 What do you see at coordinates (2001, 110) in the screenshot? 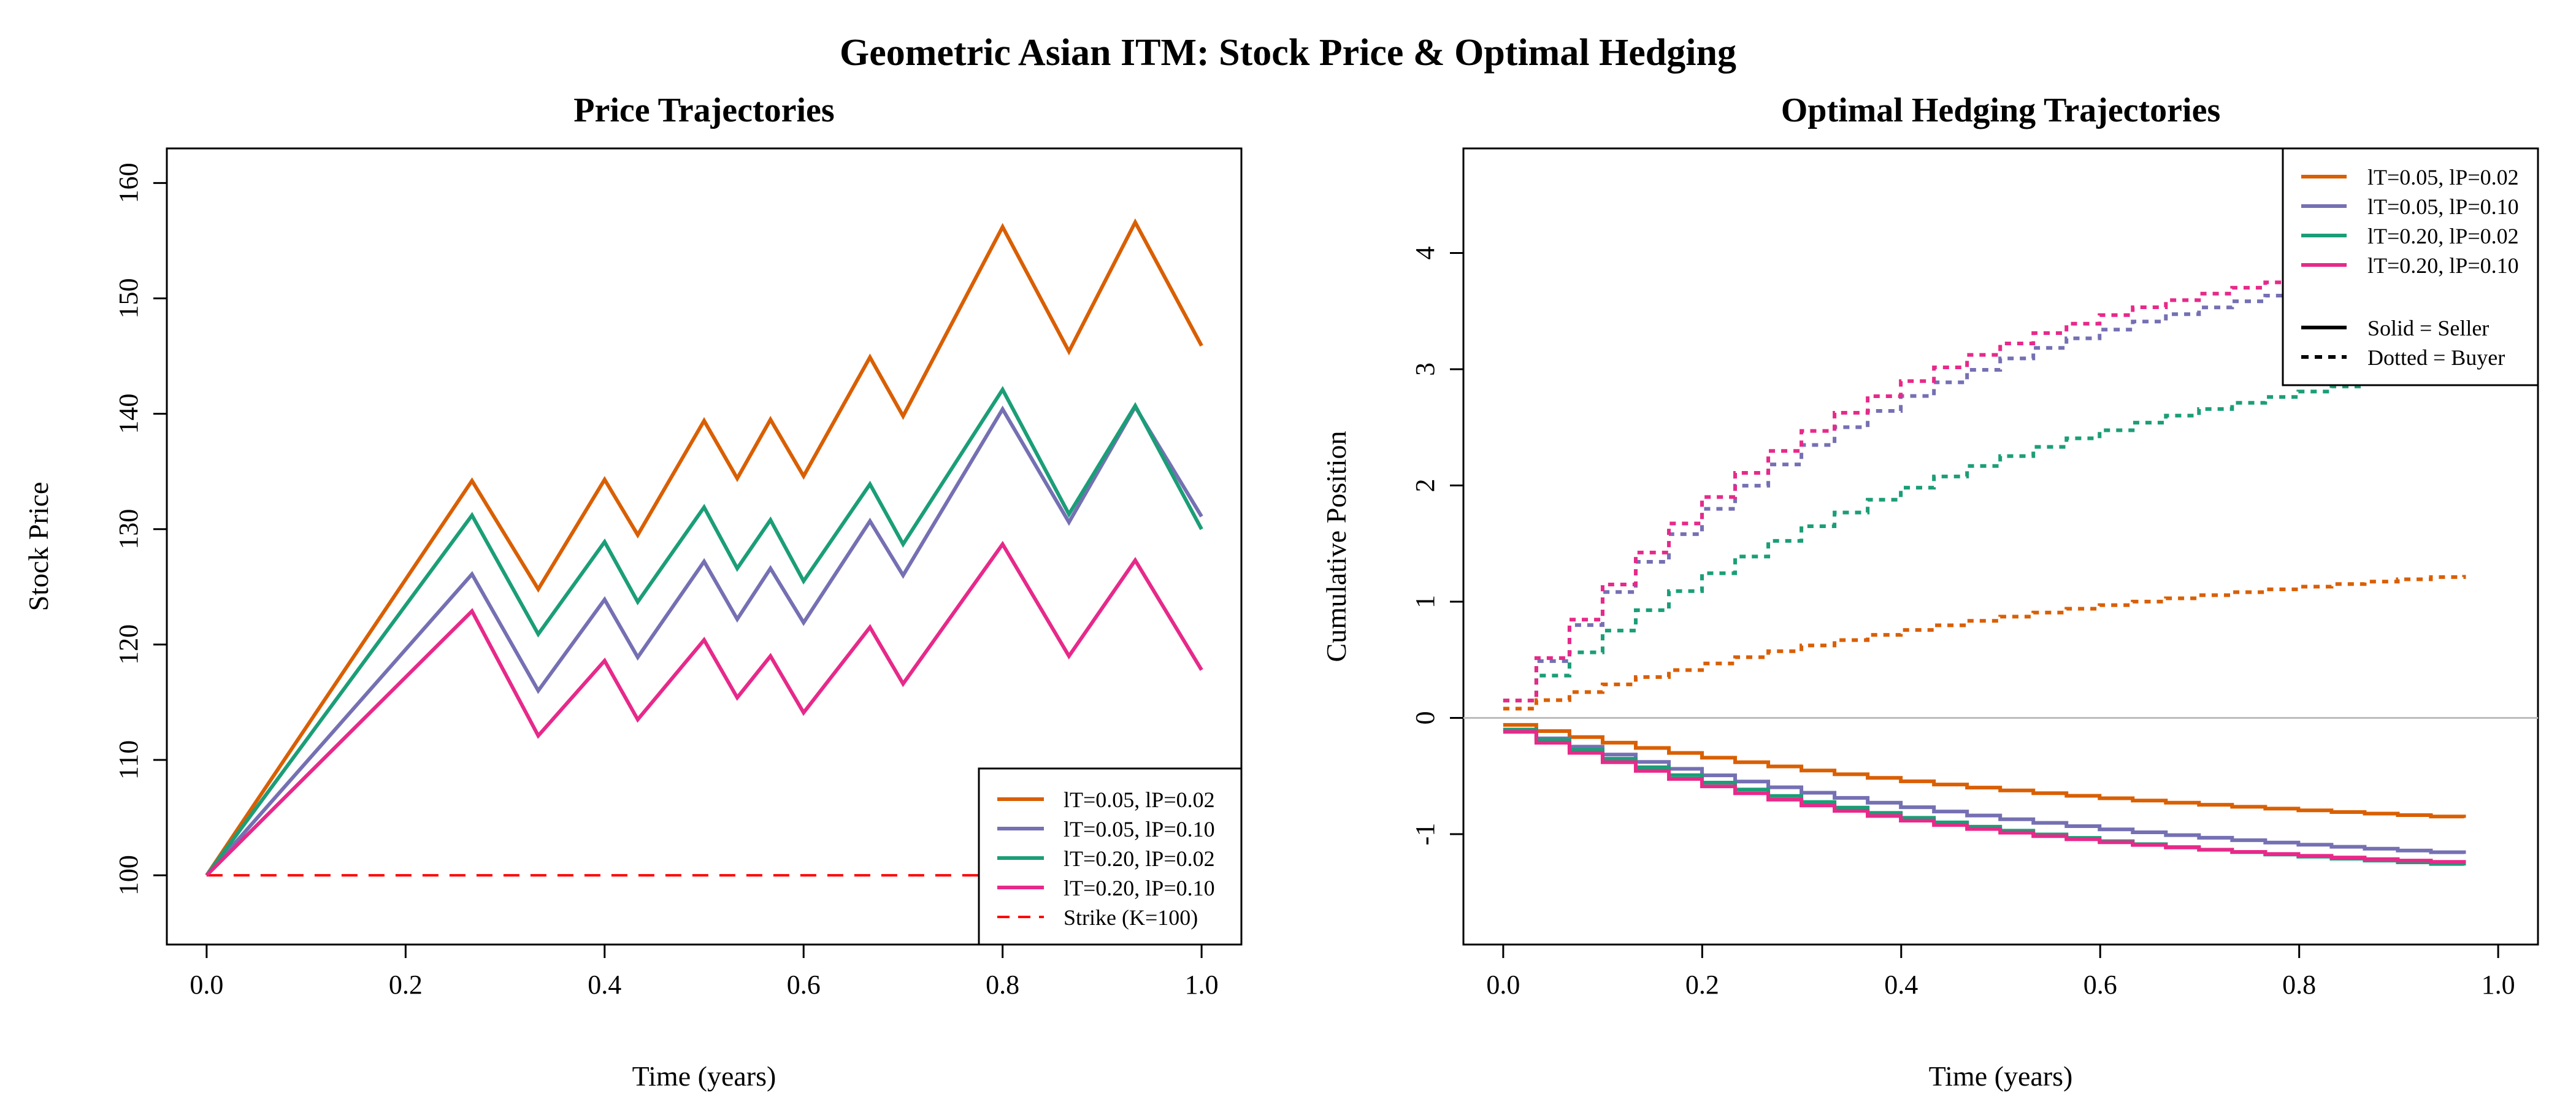
I see `hedging-panel-title: Optimal Hedging Trajectories` at bounding box center [2001, 110].